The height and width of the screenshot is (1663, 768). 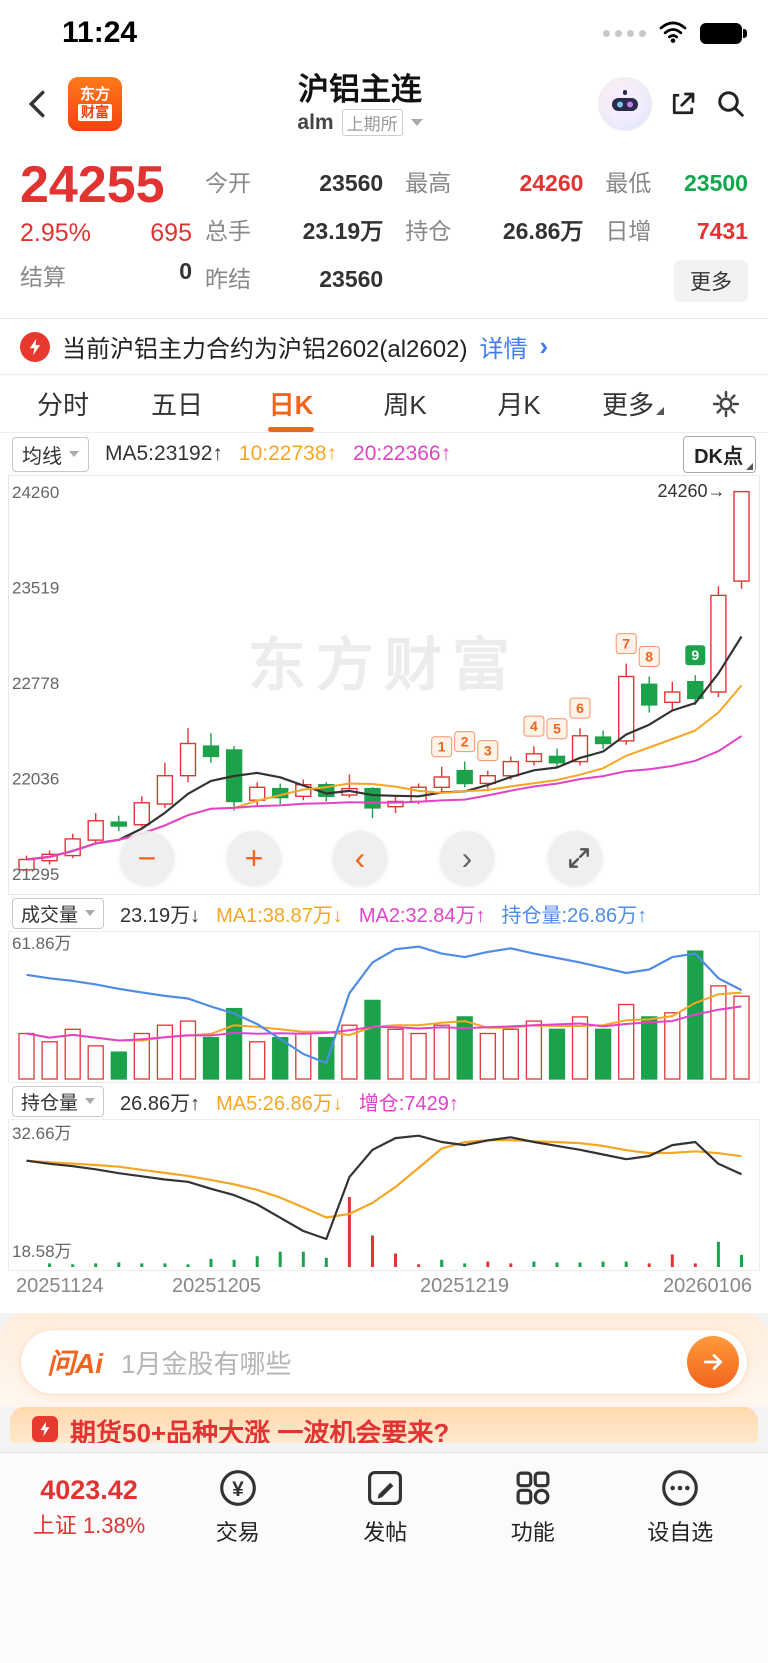 What do you see at coordinates (206, 1363) in the screenshot?
I see `ask-ai-placeholder: 1月金股有哪些` at bounding box center [206, 1363].